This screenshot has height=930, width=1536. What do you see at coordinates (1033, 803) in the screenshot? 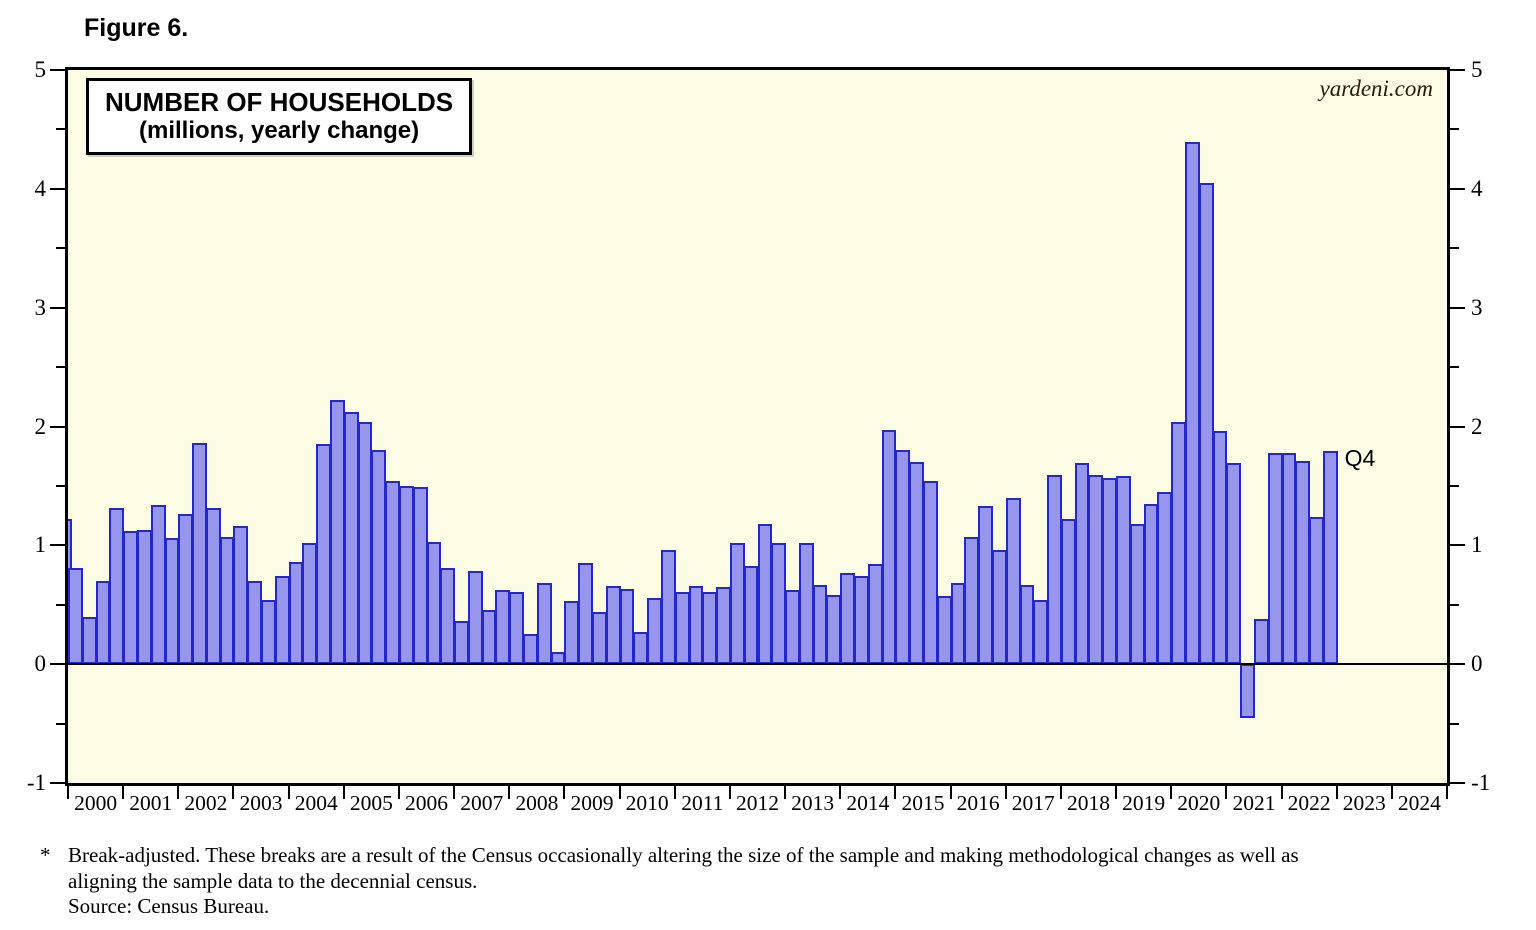
I see `x-axis-year-label: 2017` at bounding box center [1033, 803].